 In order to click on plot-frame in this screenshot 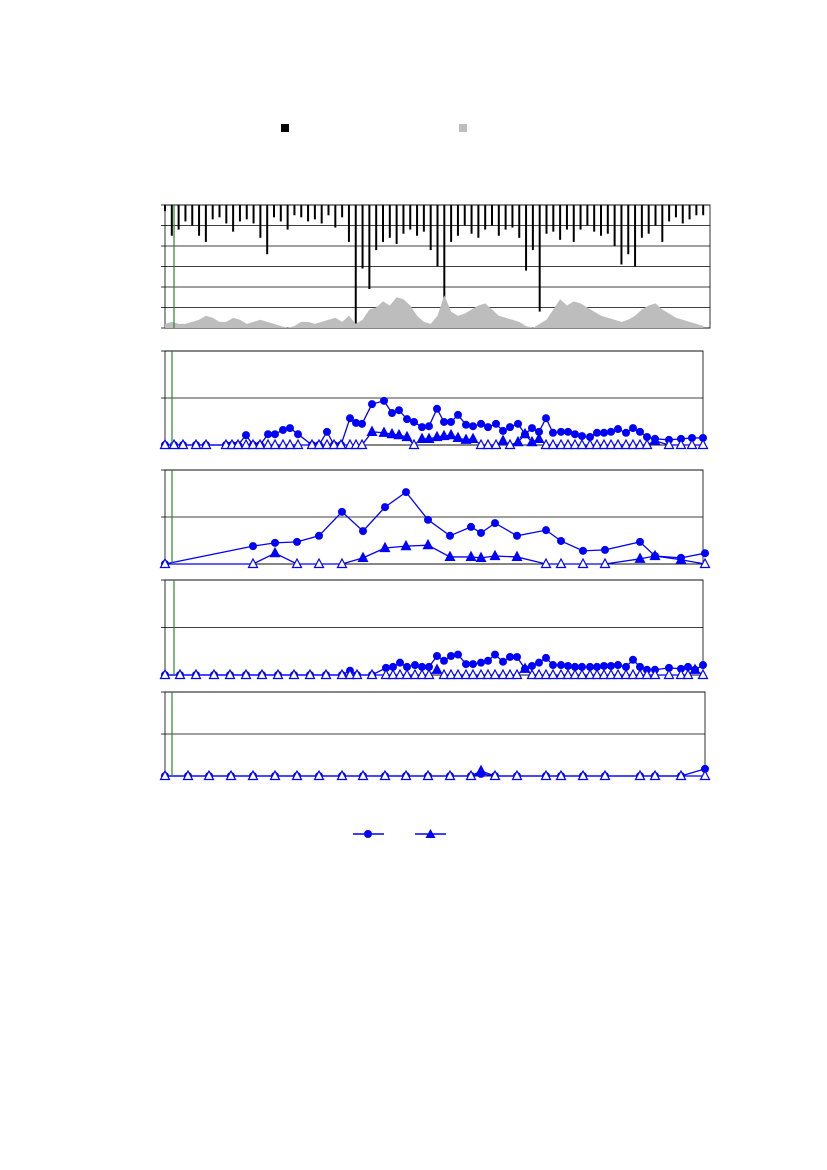, I will do `click(434, 517)`.